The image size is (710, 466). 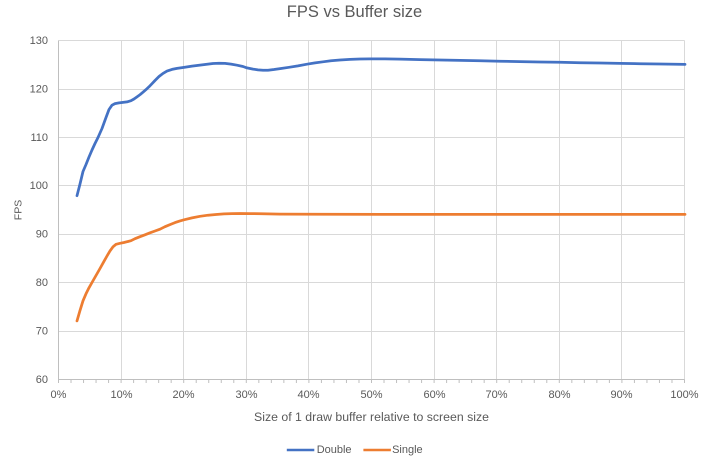 What do you see at coordinates (39, 89) in the screenshot?
I see `svg-text: 120` at bounding box center [39, 89].